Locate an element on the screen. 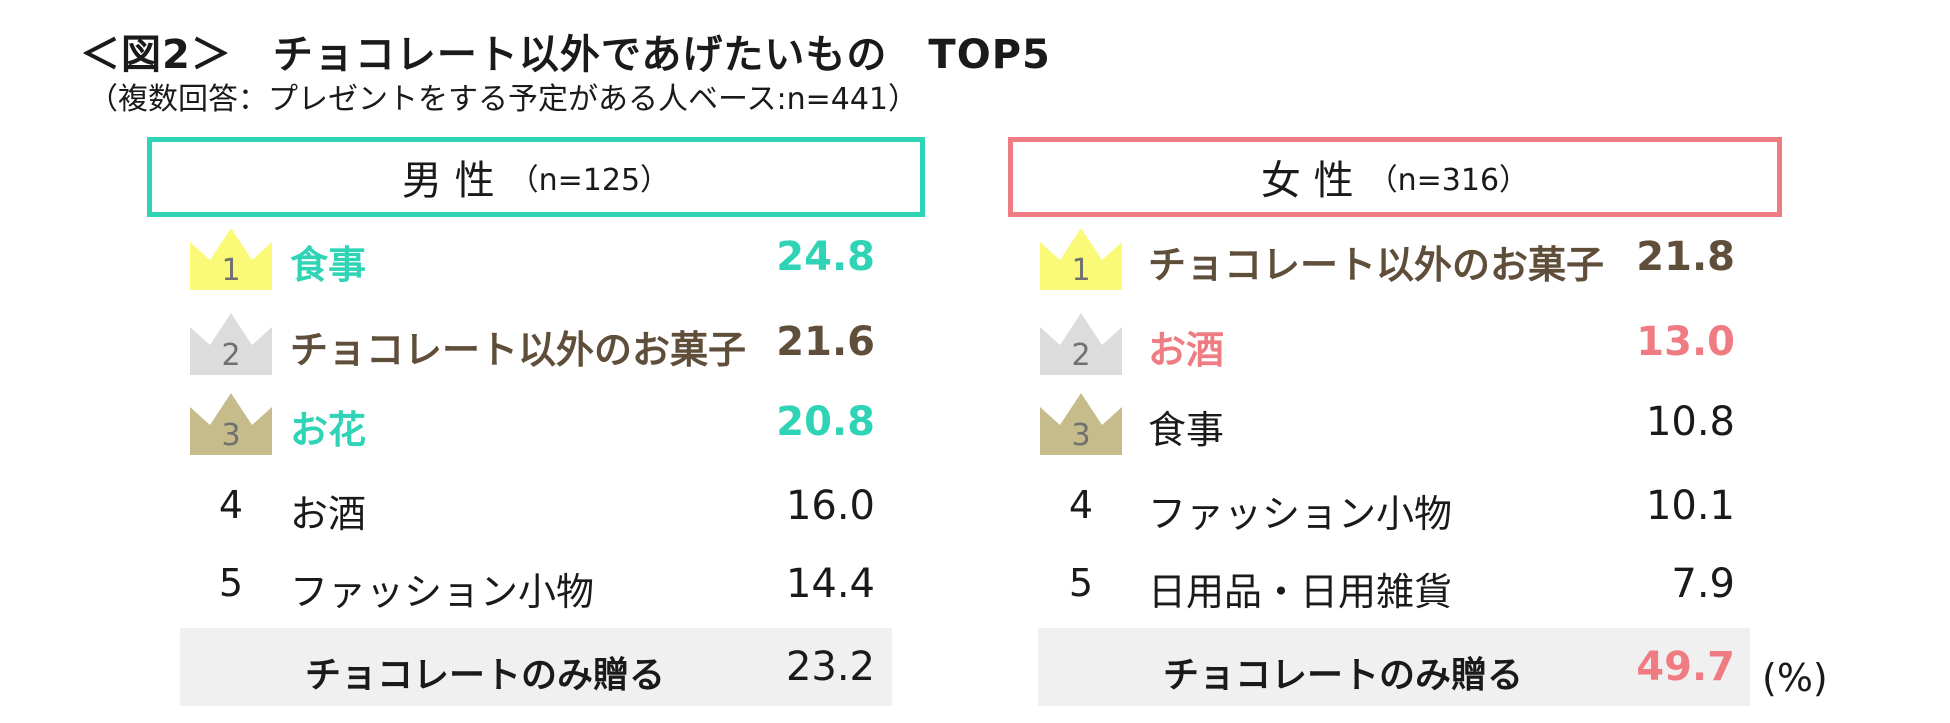 This screenshot has width=1950, height=723. ranking-row: 2 チョコレート以外のお菓子 21.6 is located at coordinates (975, 344).